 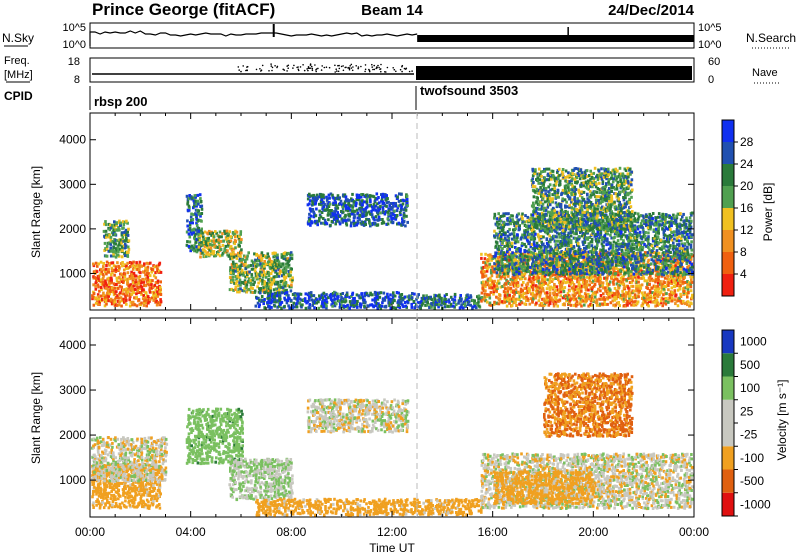 What do you see at coordinates (345, 299) in the screenshot?
I see `power-cell-2052` at bounding box center [345, 299].